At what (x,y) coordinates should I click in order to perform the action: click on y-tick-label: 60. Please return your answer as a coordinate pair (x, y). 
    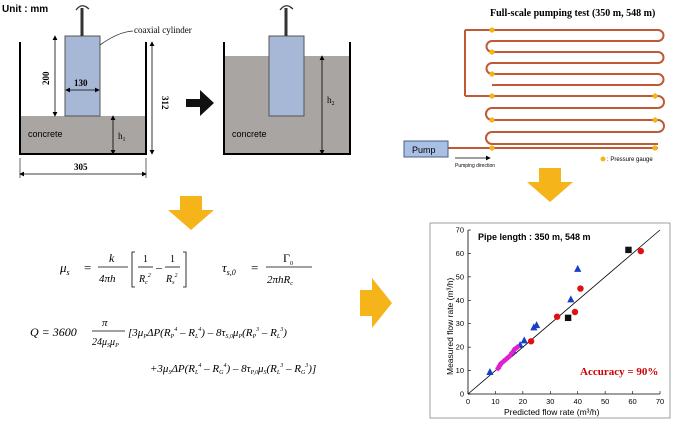
    Looking at the image, I should click on (460, 253).